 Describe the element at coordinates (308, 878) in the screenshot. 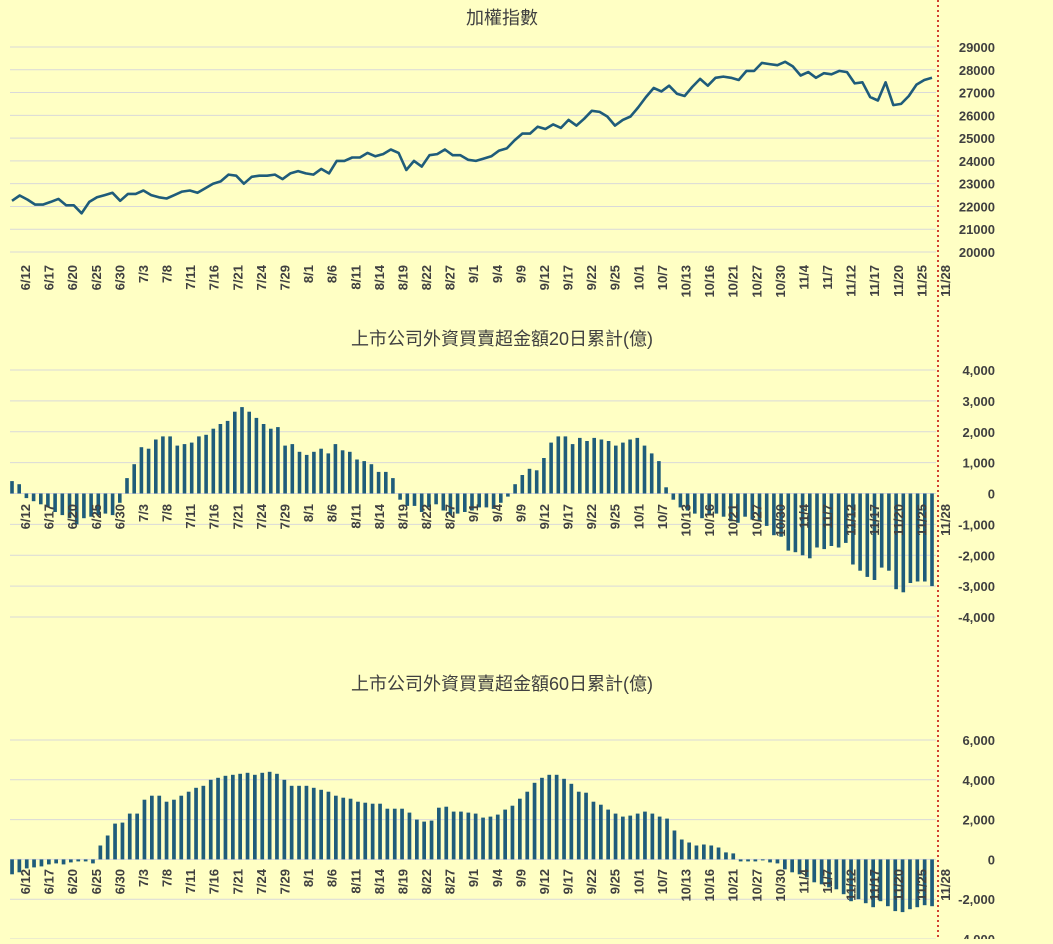

I see `x-tick-label: 8/1` at that location.